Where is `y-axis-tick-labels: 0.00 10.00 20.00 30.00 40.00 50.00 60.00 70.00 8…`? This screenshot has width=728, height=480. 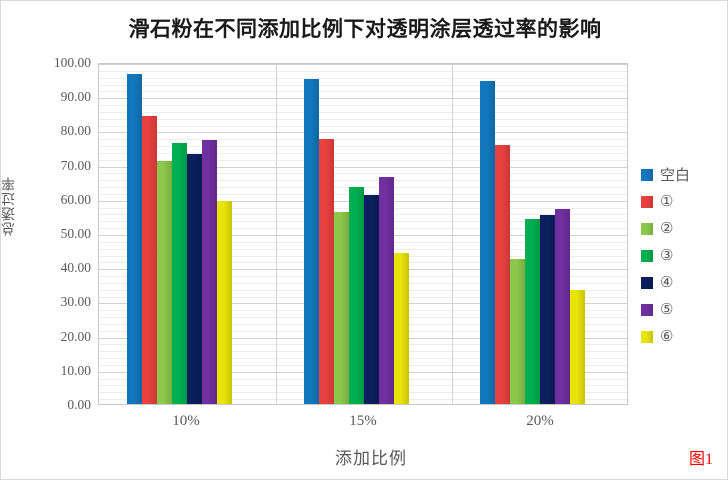 y-axis-tick-labels: 0.00 10.00 20.00 30.00 40.00 50.00 60.00 70.00 8… is located at coordinates (66, 233).